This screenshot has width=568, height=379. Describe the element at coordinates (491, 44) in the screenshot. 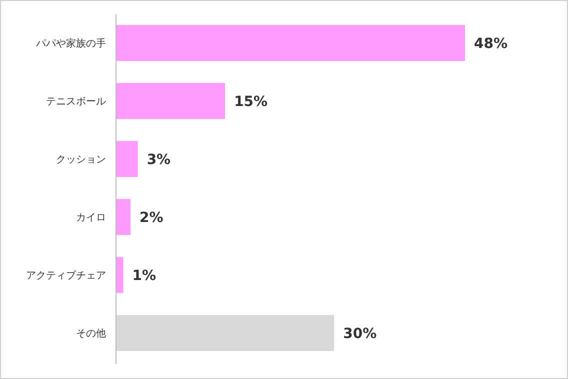

I see `data-label: 48%` at that location.